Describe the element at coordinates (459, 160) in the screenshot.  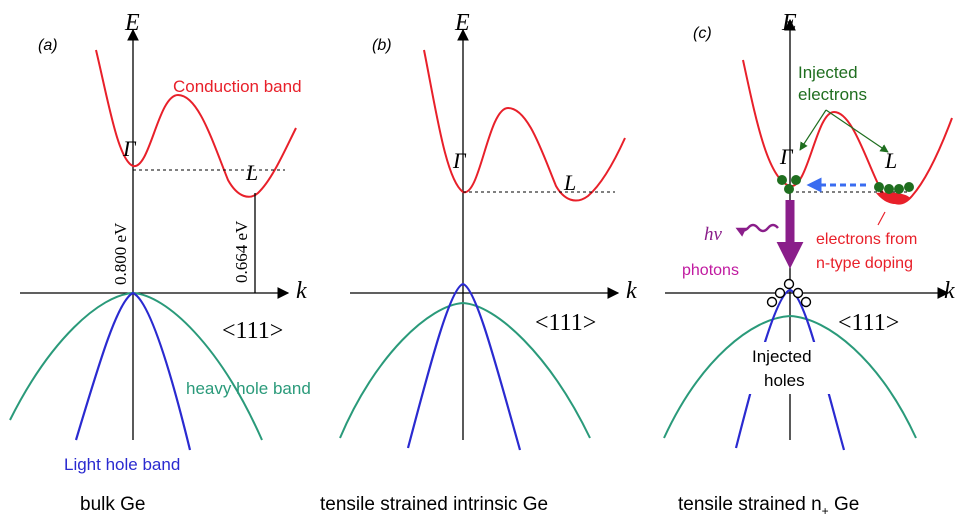
I see `gamma-label-b: Γ` at that location.